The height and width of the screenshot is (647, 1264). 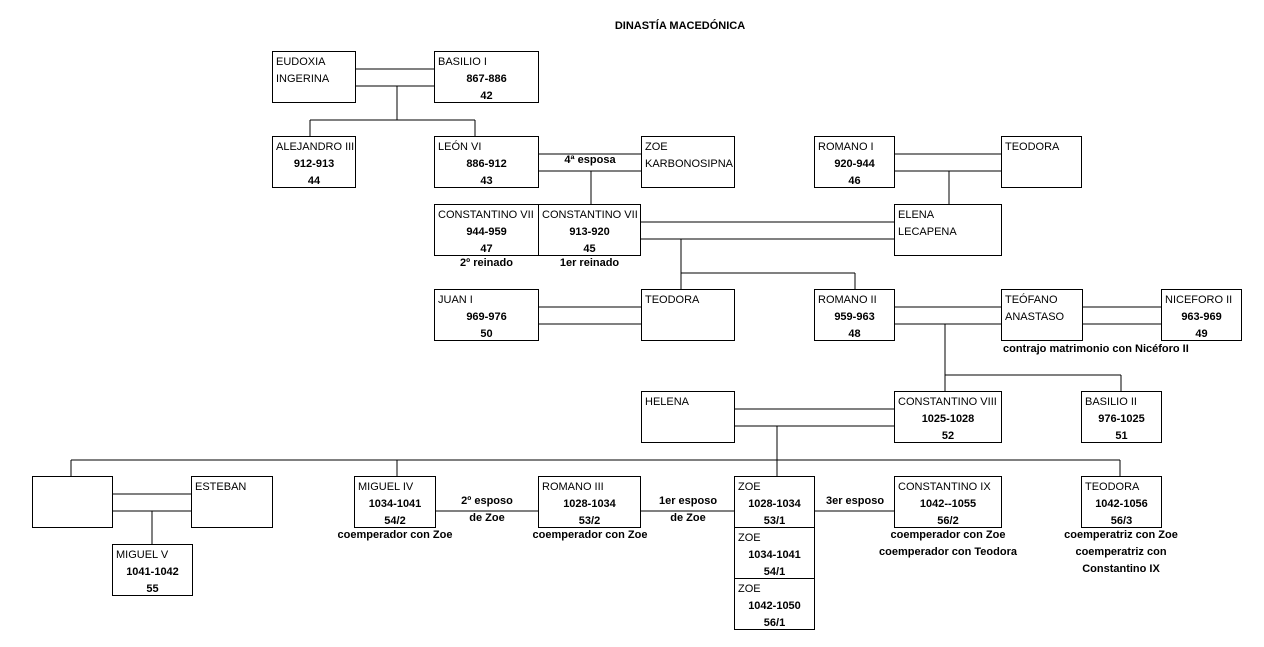 I want to click on person-name: ELENA, so click(x=916, y=215).